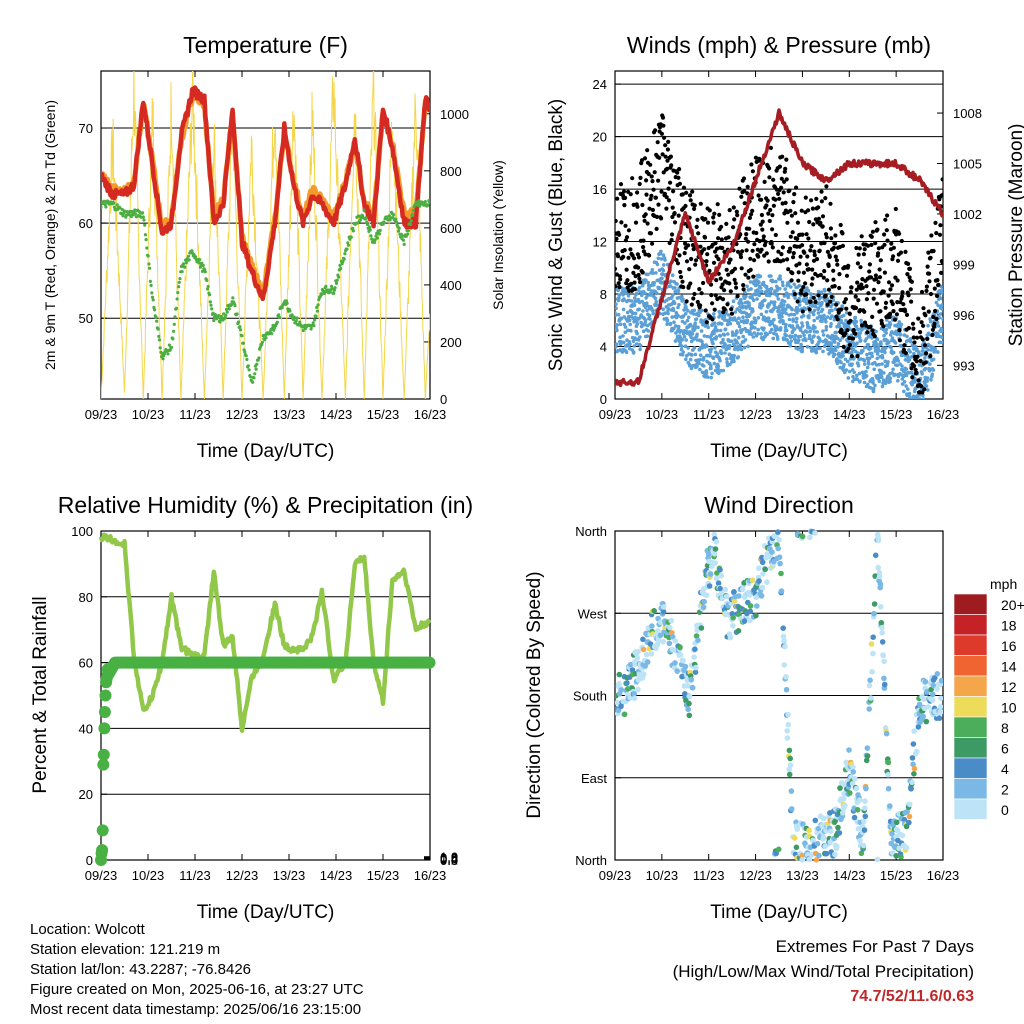 The image size is (1024, 1024). I want to click on speed-legend-swatch, so click(970, 645).